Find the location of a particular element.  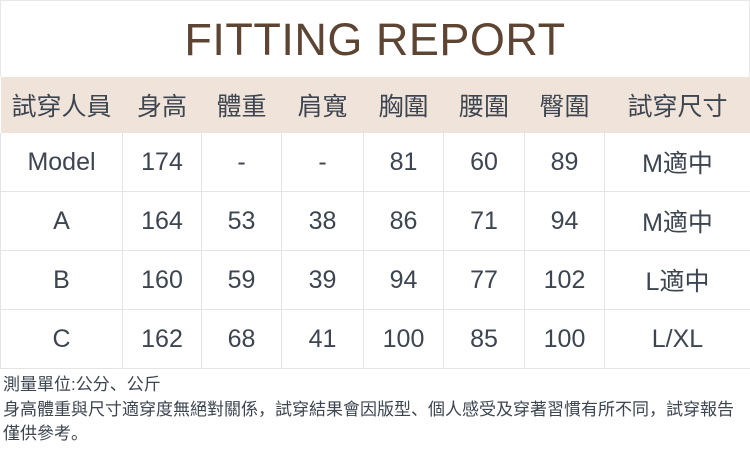

cell-weight: 68 is located at coordinates (241, 339).